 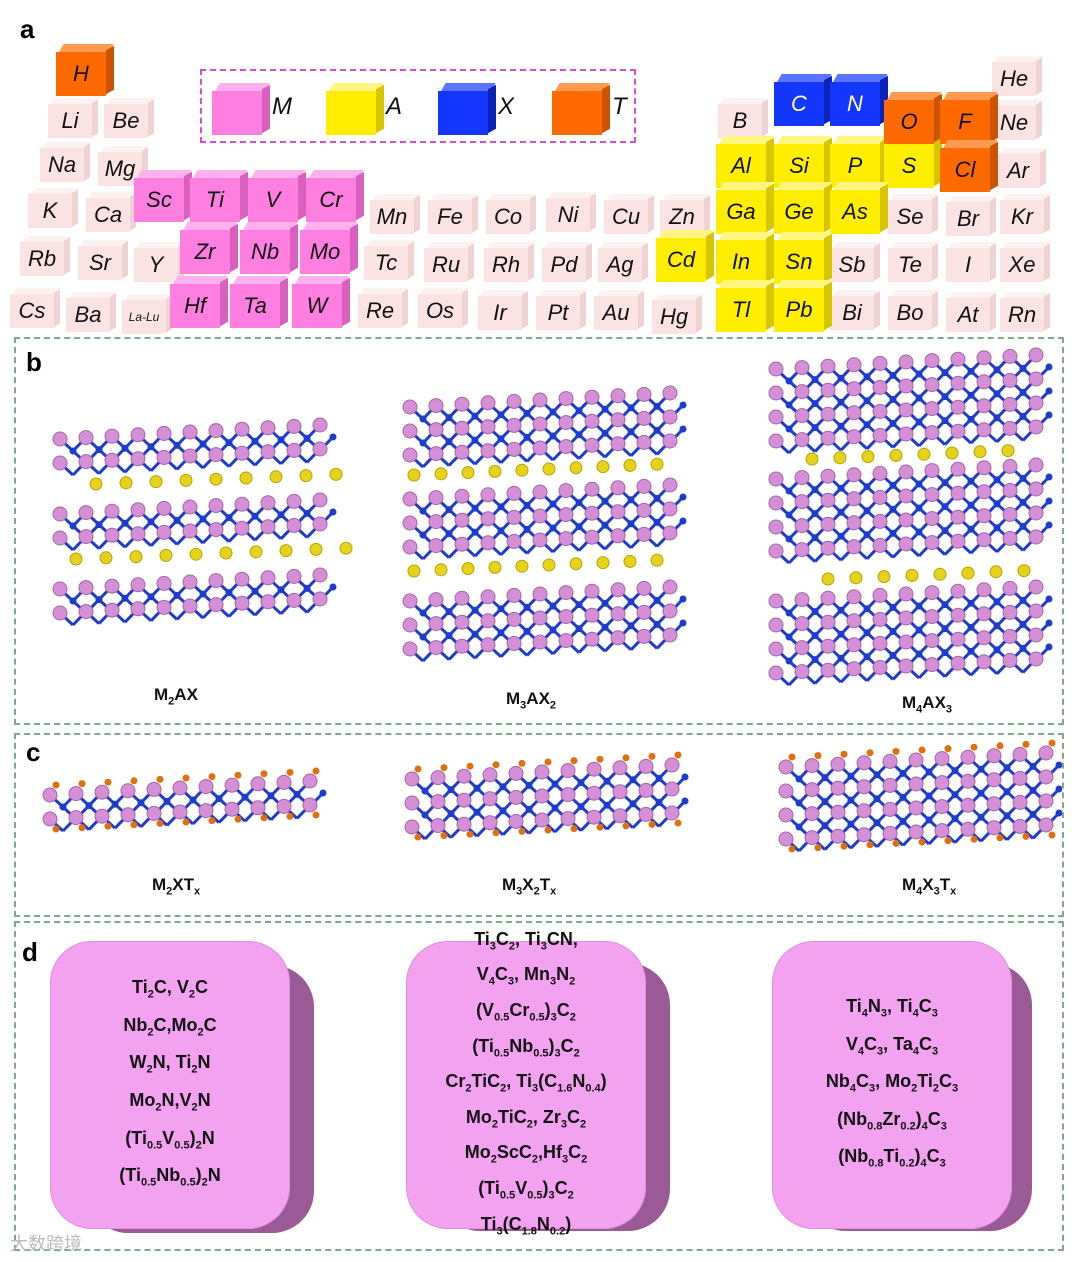 I want to click on m3x2-line: (Ti0.5Nb0.5)3C2, so click(x=526, y=1047).